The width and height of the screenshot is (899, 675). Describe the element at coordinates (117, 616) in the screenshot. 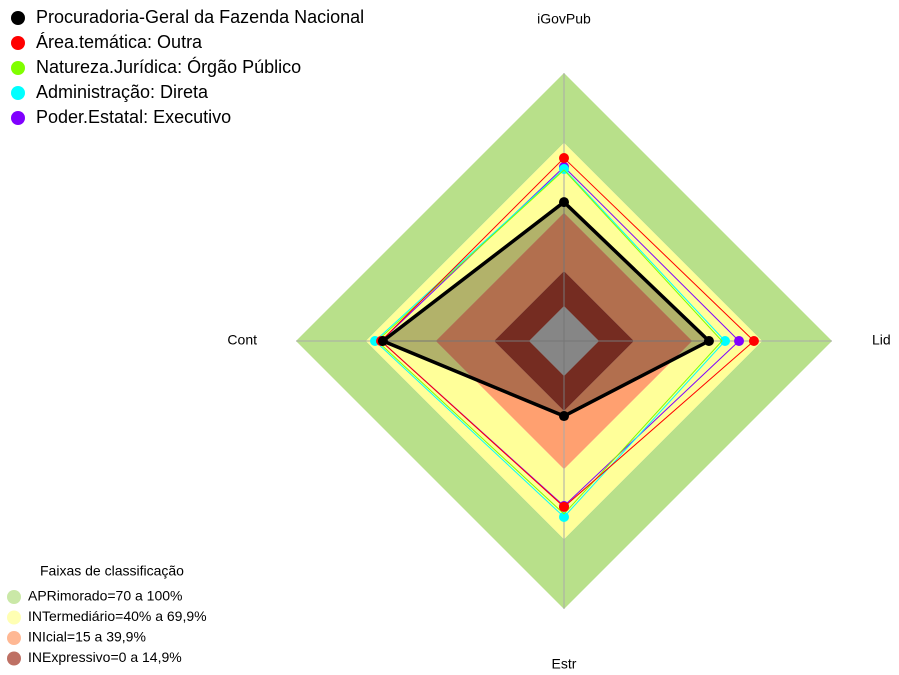

I see `legend-label: INTermediário=40% a 69,9%` at that location.